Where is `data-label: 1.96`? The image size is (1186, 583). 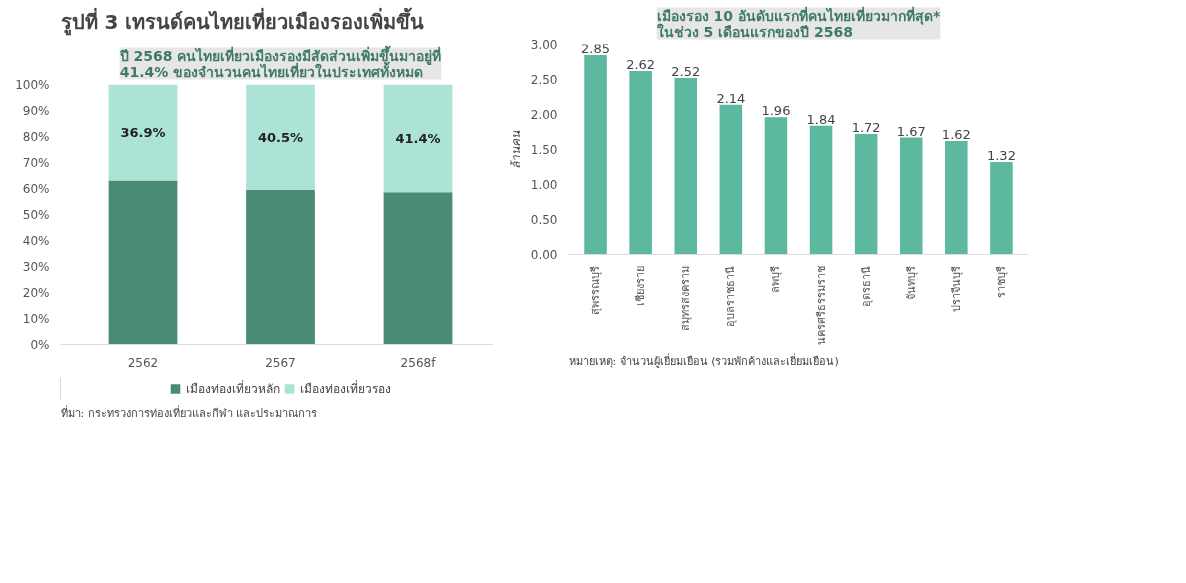
data-label: 1.96 is located at coordinates (776, 111).